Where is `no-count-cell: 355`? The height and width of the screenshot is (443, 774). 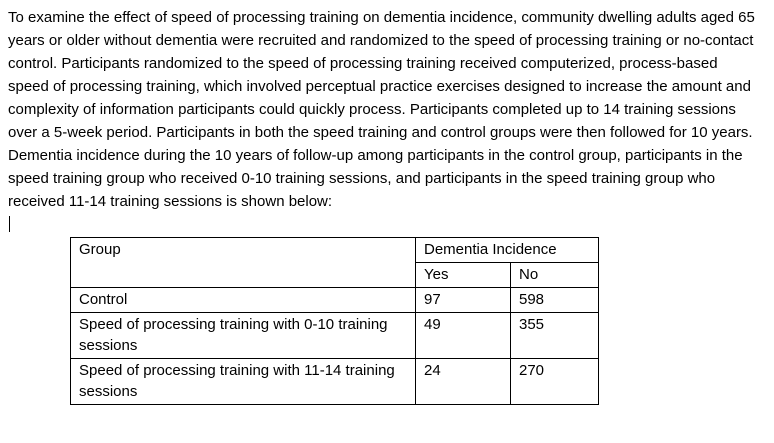 no-count-cell: 355 is located at coordinates (554, 335).